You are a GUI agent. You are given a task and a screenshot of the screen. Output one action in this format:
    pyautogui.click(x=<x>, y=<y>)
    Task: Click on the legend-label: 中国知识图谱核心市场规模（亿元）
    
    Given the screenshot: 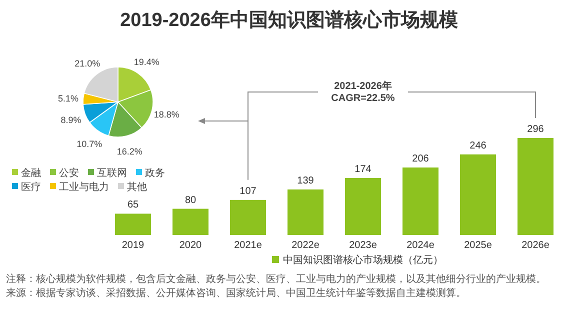 What is the action you would take?
    pyautogui.click(x=363, y=260)
    